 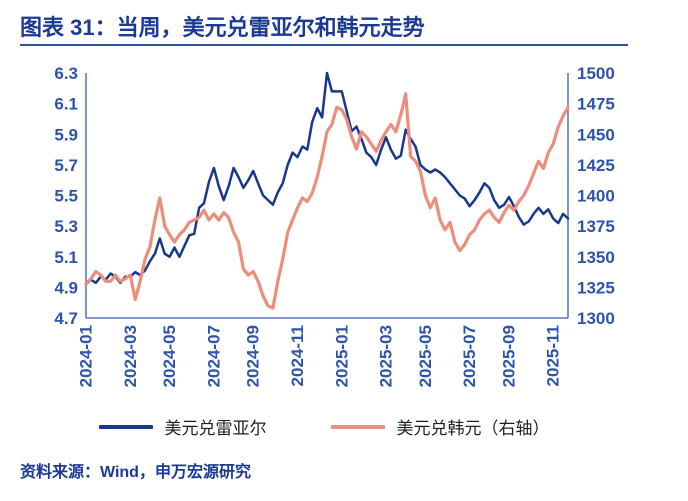 What do you see at coordinates (86, 356) in the screenshot?
I see `x-axis-tick-label: 2024-01` at bounding box center [86, 356].